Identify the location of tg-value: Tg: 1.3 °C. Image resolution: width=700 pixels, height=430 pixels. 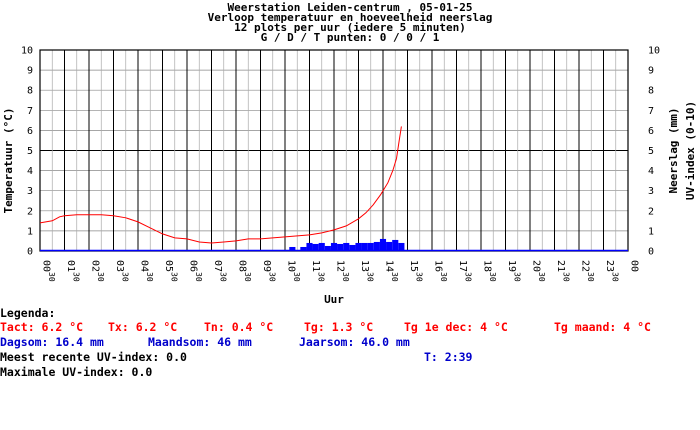
(339, 327).